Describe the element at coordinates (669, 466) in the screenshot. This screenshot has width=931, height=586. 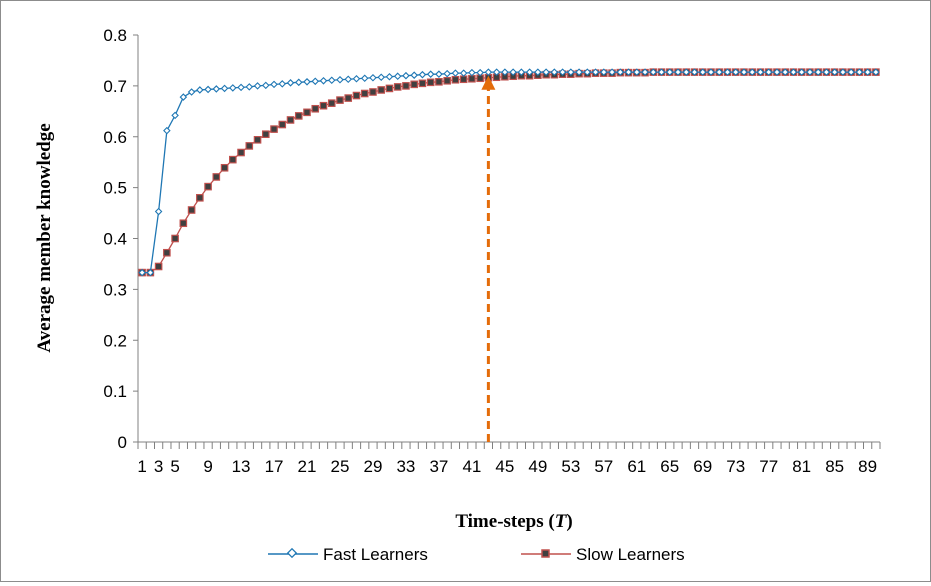
I see `x-tick-label: 65` at that location.